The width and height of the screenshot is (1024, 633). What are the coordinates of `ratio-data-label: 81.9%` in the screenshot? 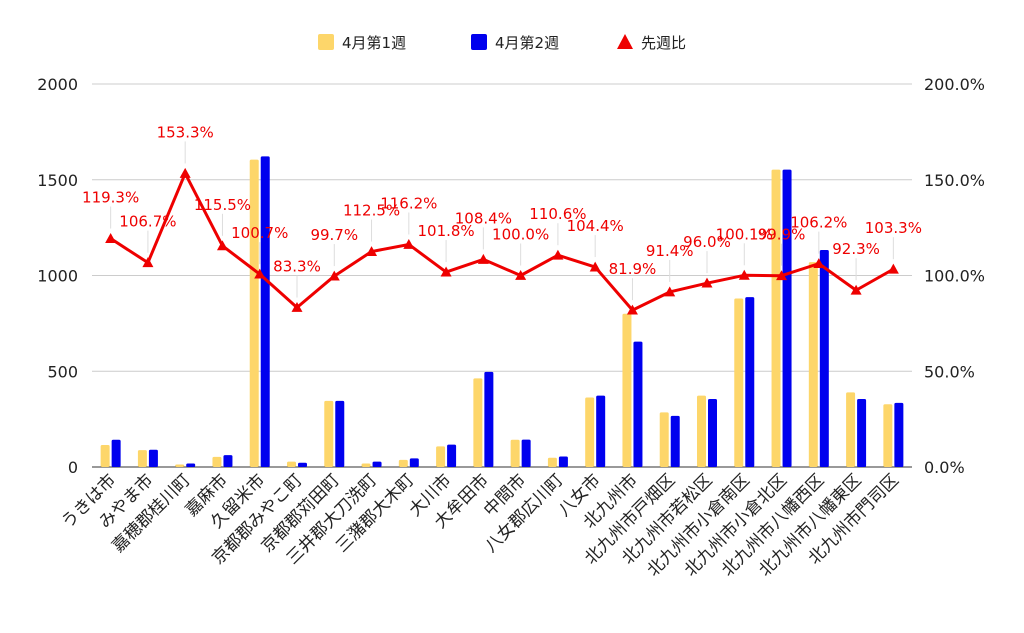 It's located at (633, 269).